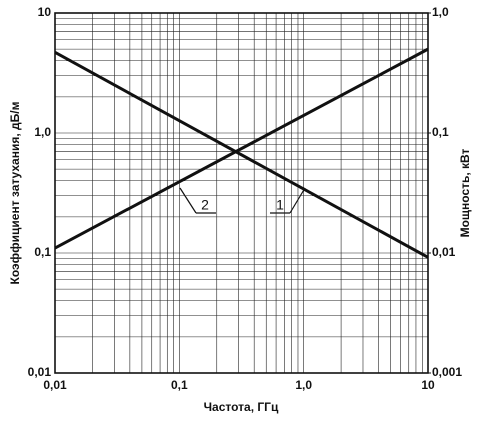 The height and width of the screenshot is (422, 480). What do you see at coordinates (303, 385) in the screenshot?
I see `x-tick-label: 1,0` at bounding box center [303, 385].